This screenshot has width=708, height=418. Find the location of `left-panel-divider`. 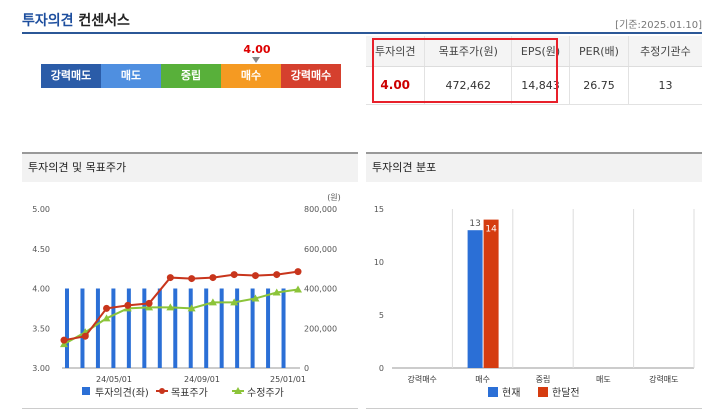

left-panel-divider is located at coordinates (190, 408).